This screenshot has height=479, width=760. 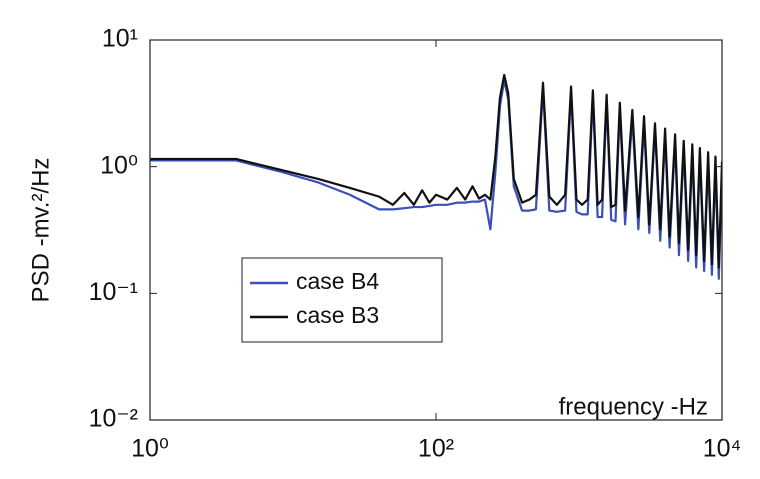 I want to click on x-tick-label: 10², so click(x=436, y=449).